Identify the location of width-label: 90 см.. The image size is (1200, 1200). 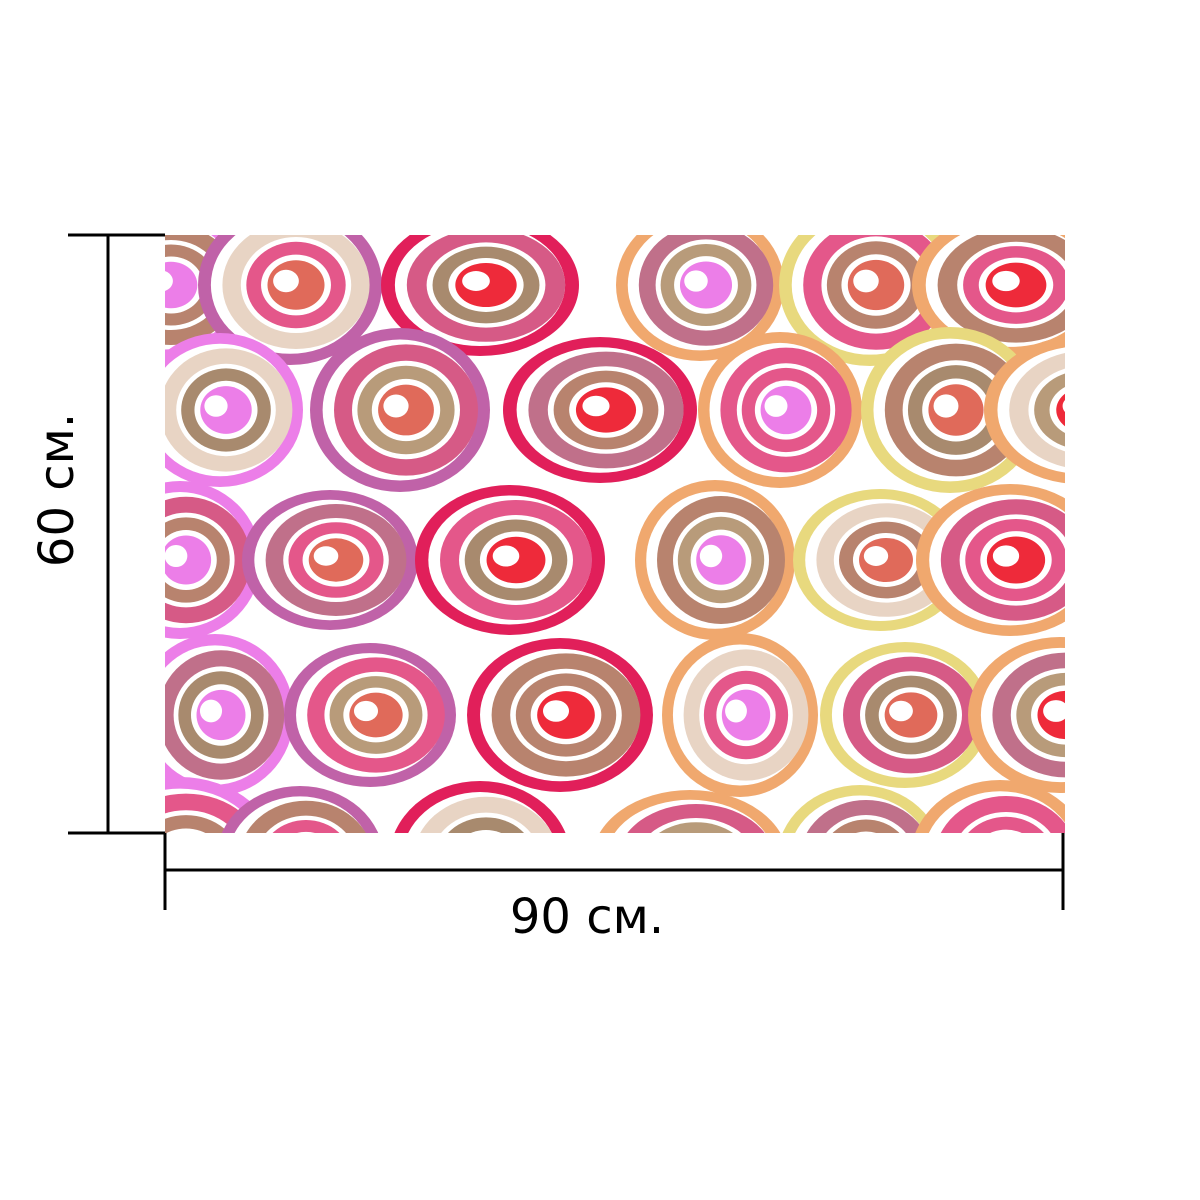
(587, 917).